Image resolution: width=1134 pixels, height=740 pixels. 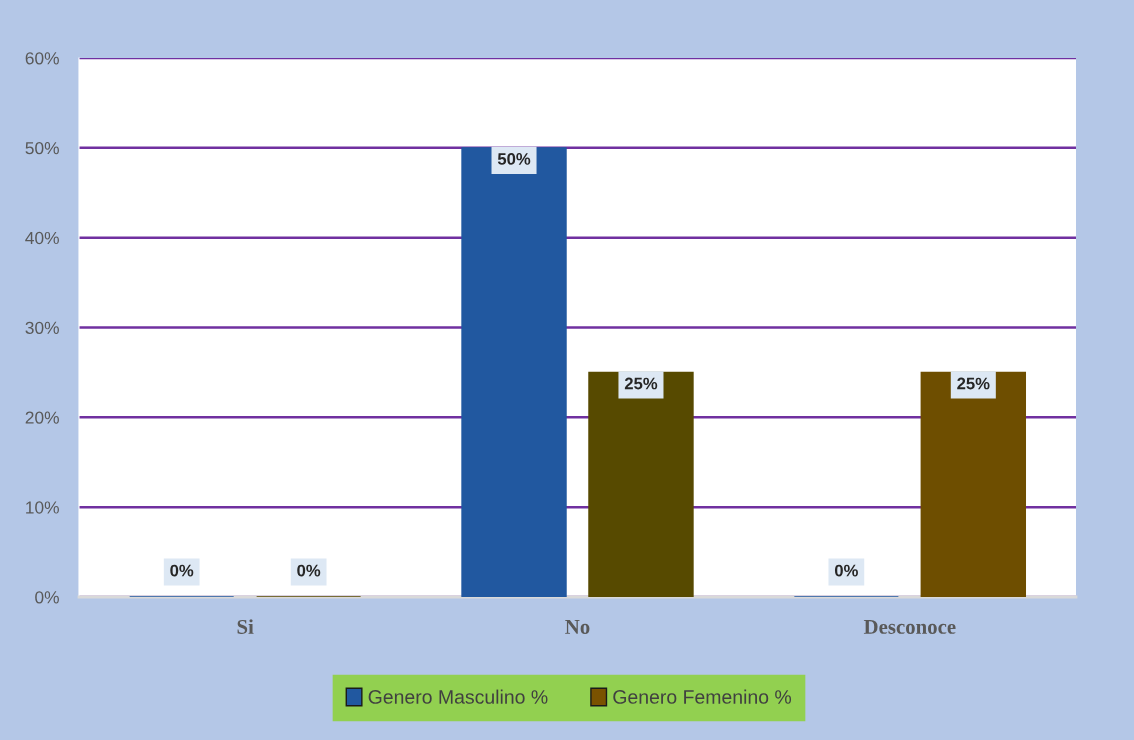 I want to click on data-label: 50%, so click(x=514, y=159).